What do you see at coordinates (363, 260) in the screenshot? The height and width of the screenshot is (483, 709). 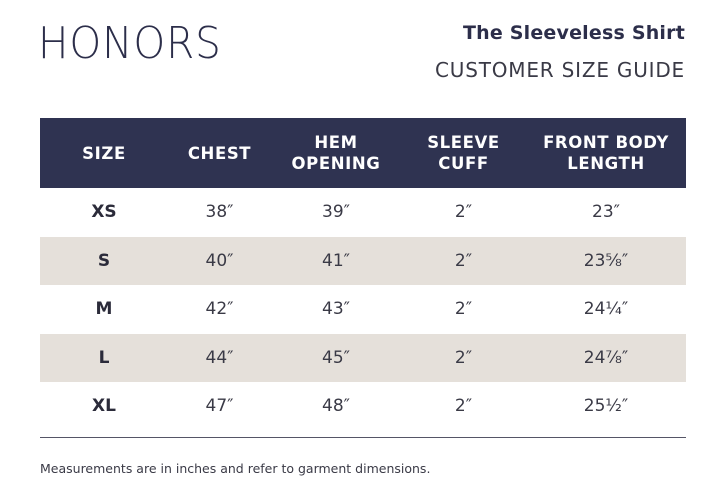 I see `table-row: S 40″ 41″ 2″ 23⅝″` at bounding box center [363, 260].